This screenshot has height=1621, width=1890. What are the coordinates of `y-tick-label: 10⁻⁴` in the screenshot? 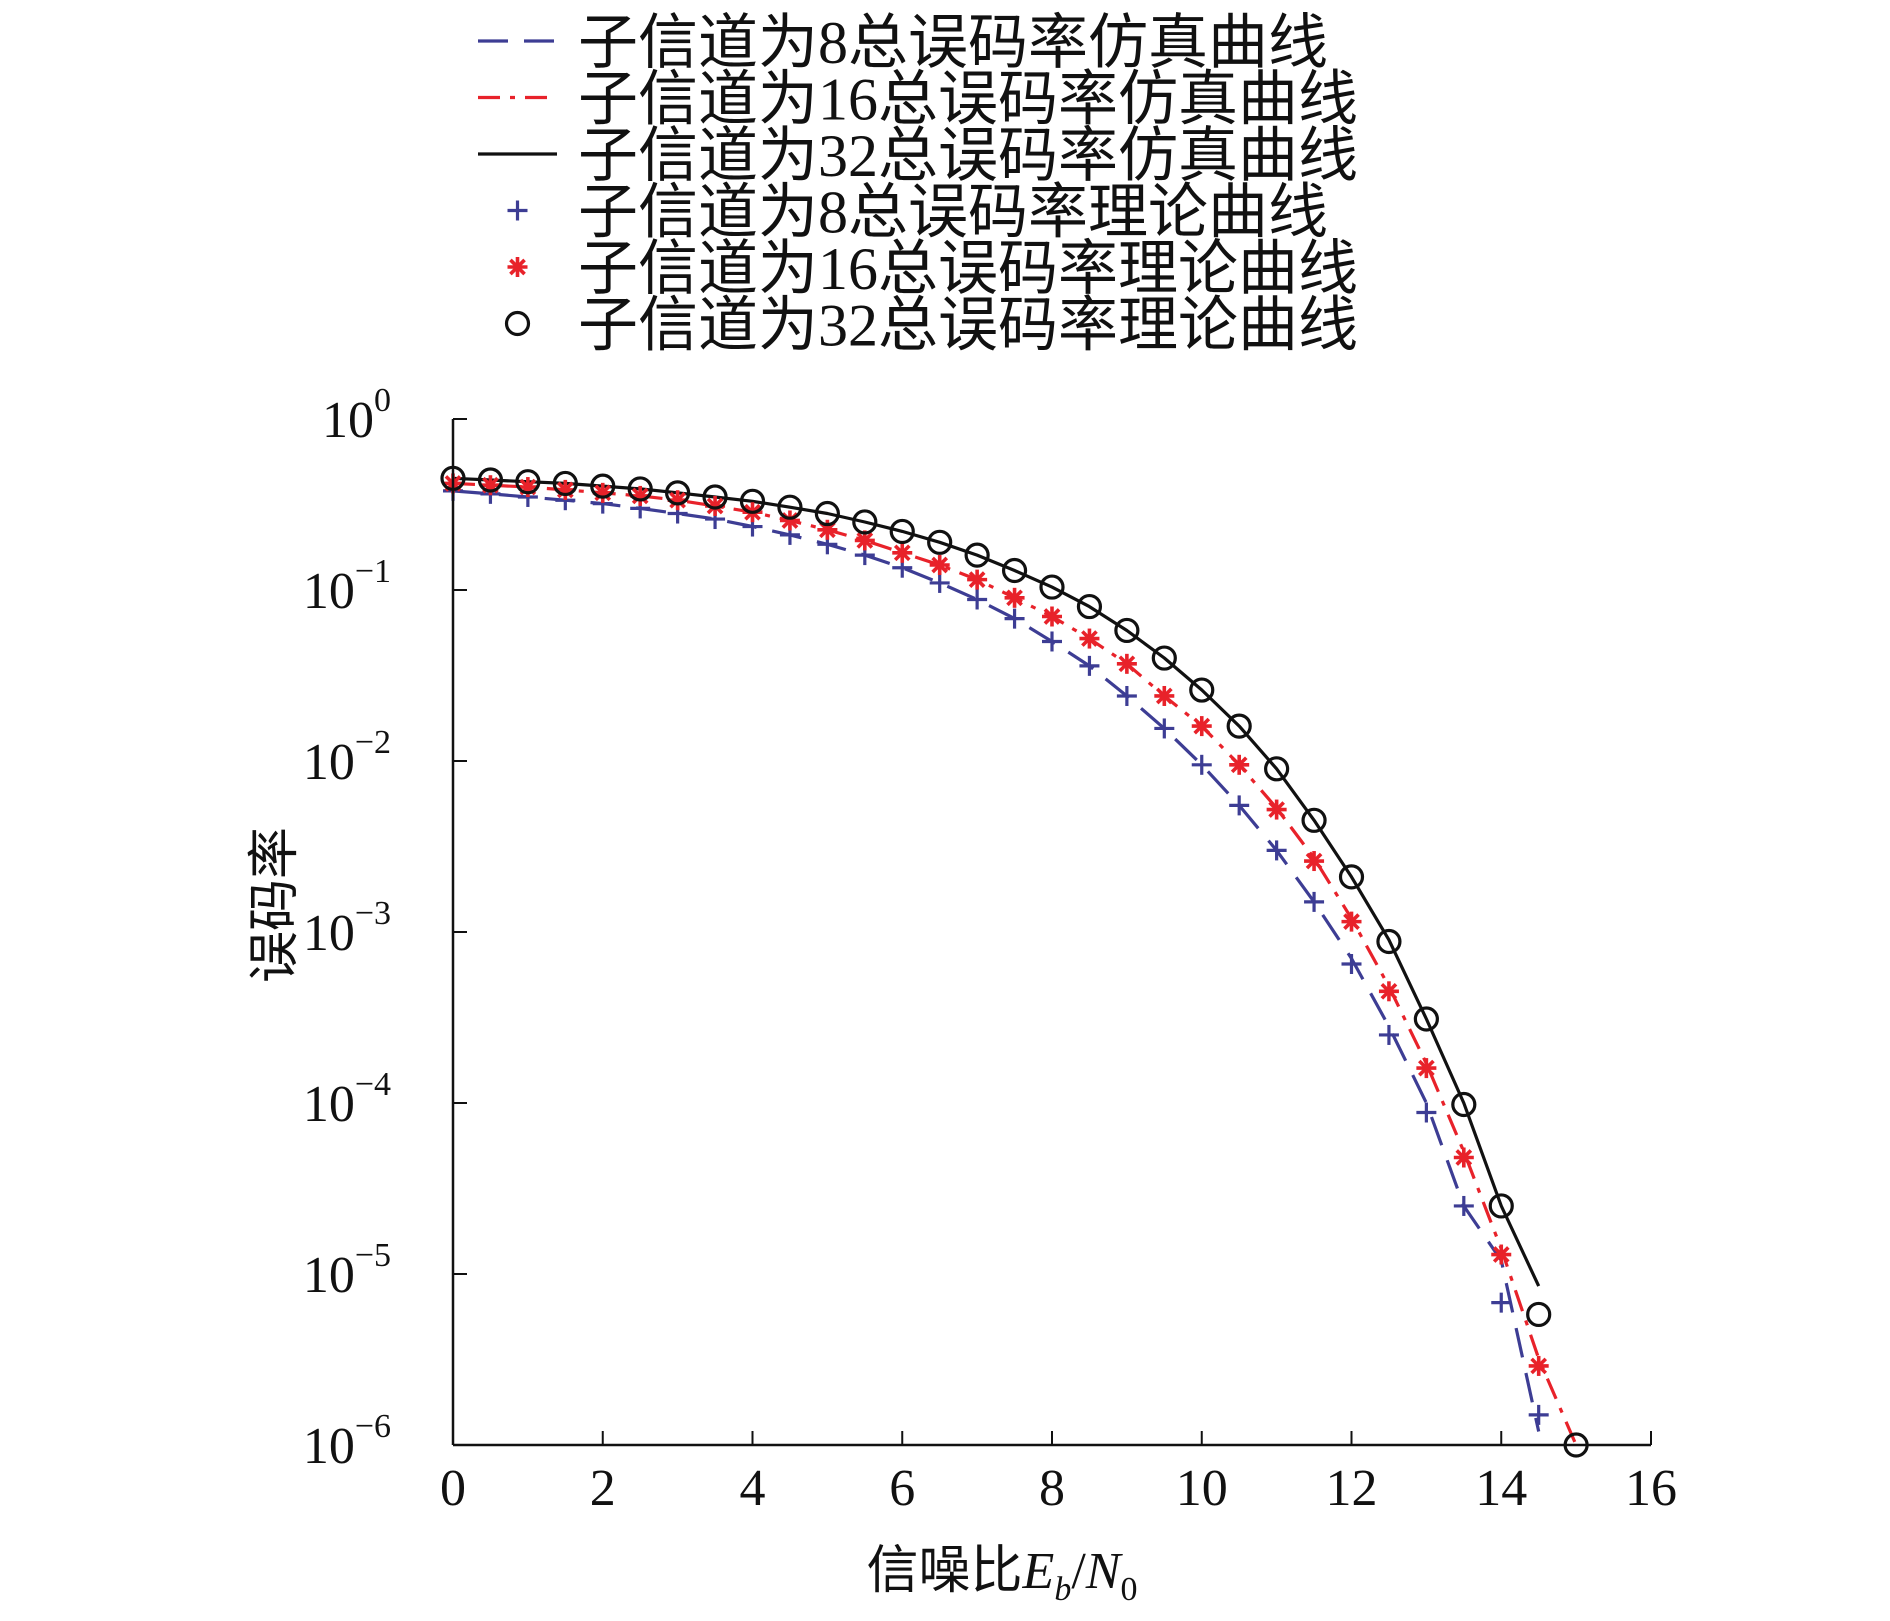 It's located at (347, 1099).